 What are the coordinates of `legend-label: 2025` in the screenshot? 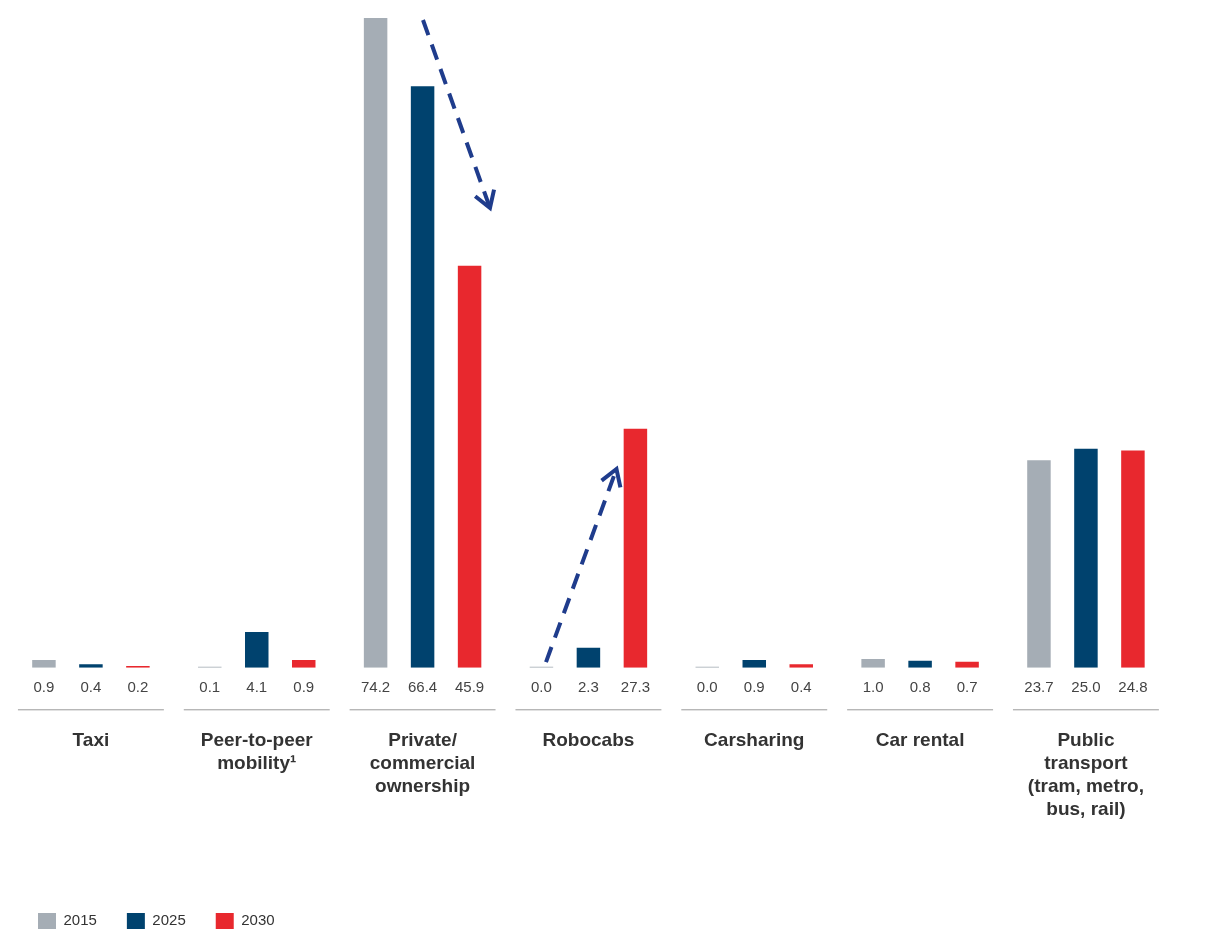 It's located at (169, 920).